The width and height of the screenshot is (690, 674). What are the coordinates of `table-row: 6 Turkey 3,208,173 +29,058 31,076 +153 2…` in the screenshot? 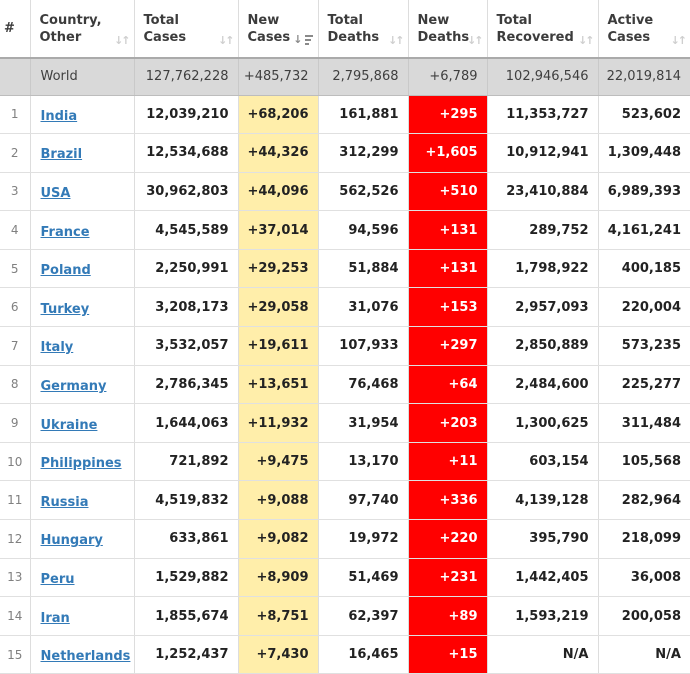 It's located at (345, 307).